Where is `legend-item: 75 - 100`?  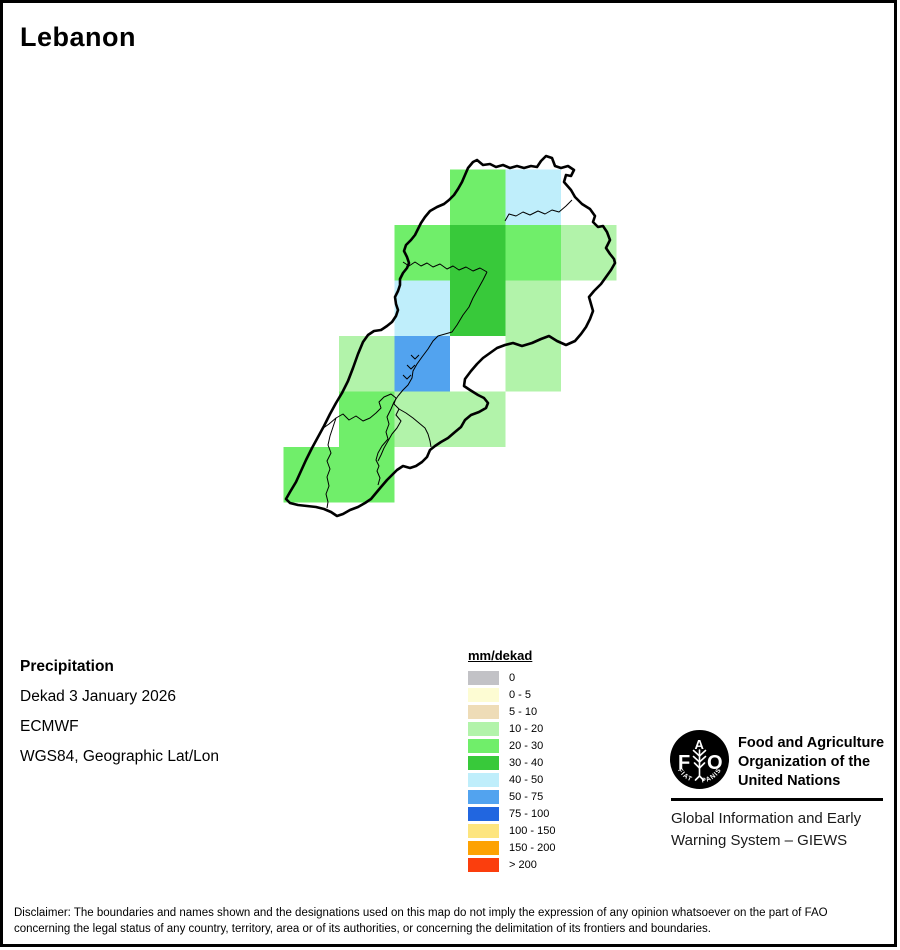
legend-item: 75 - 100 is located at coordinates (511, 813).